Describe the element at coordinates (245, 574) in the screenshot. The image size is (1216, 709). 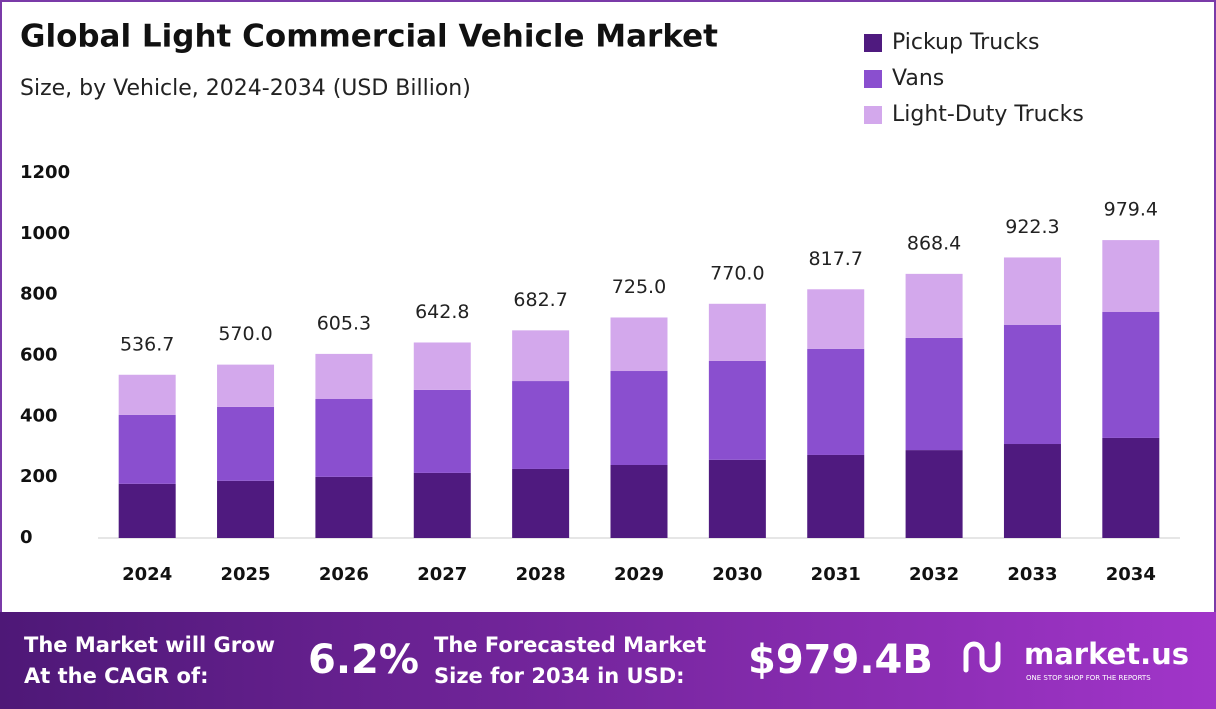
I see `x-tick-label: 2025` at that location.